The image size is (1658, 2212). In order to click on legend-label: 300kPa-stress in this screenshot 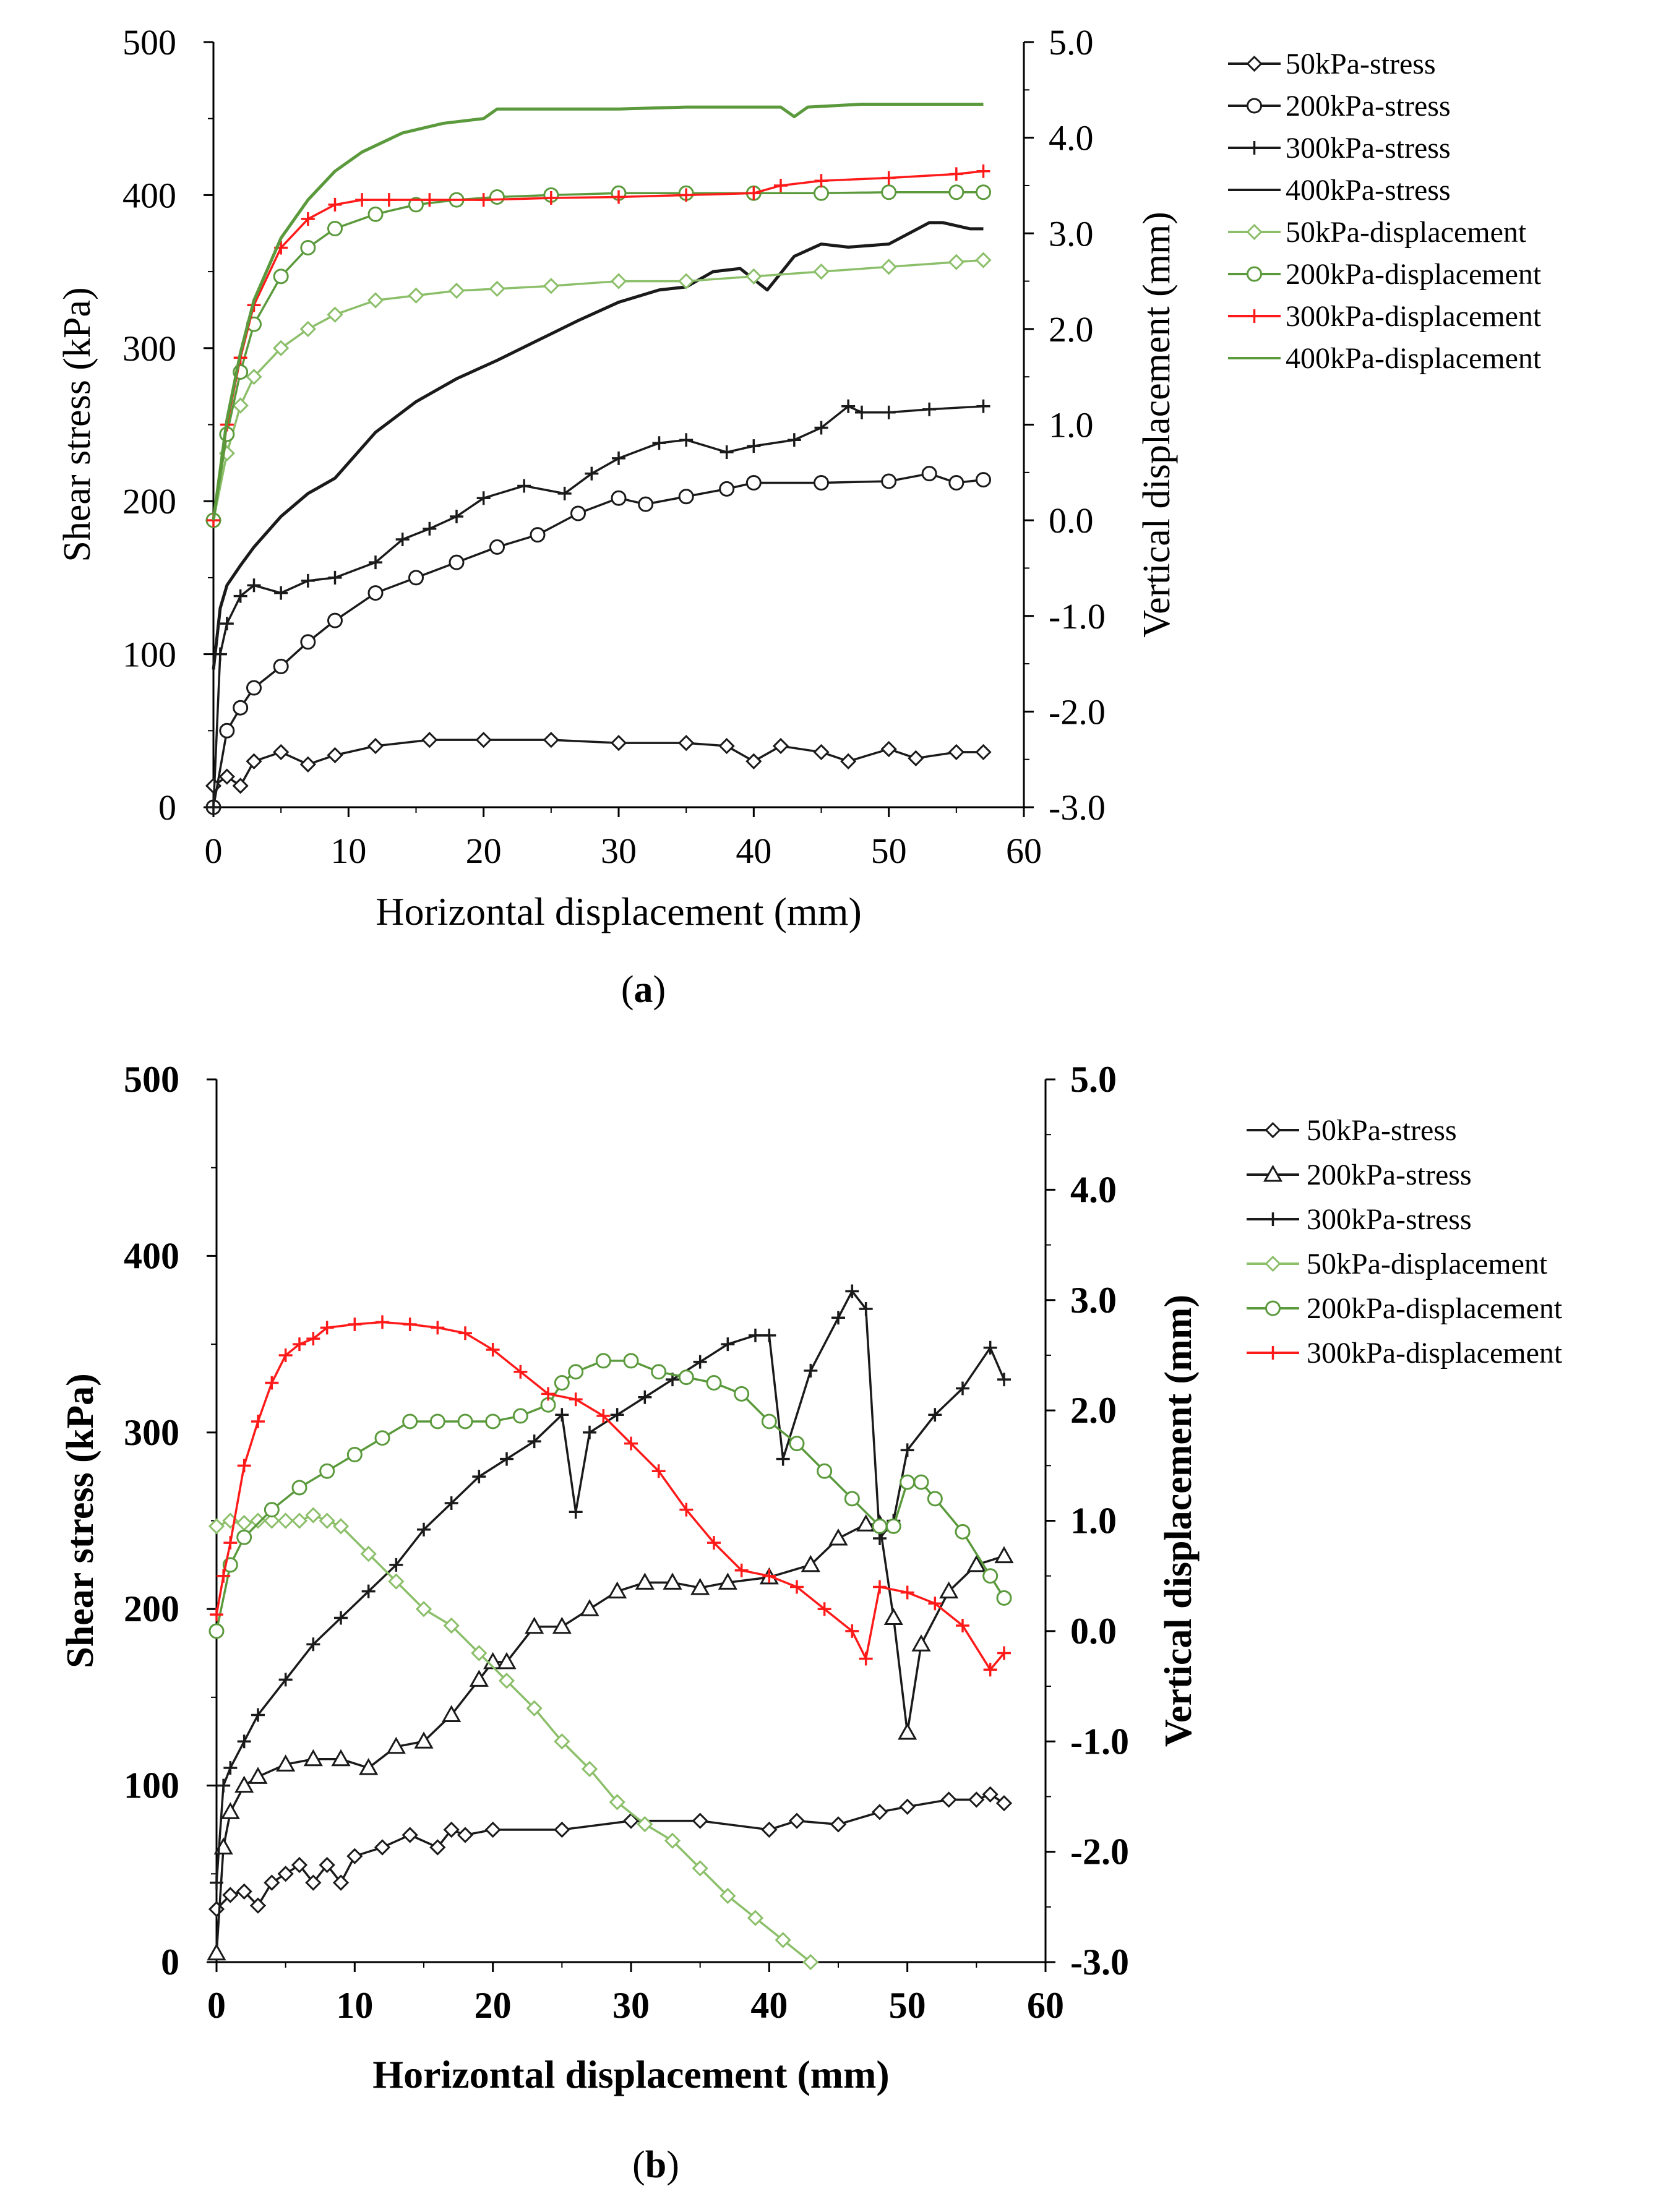, I will do `click(1389, 1219)`.